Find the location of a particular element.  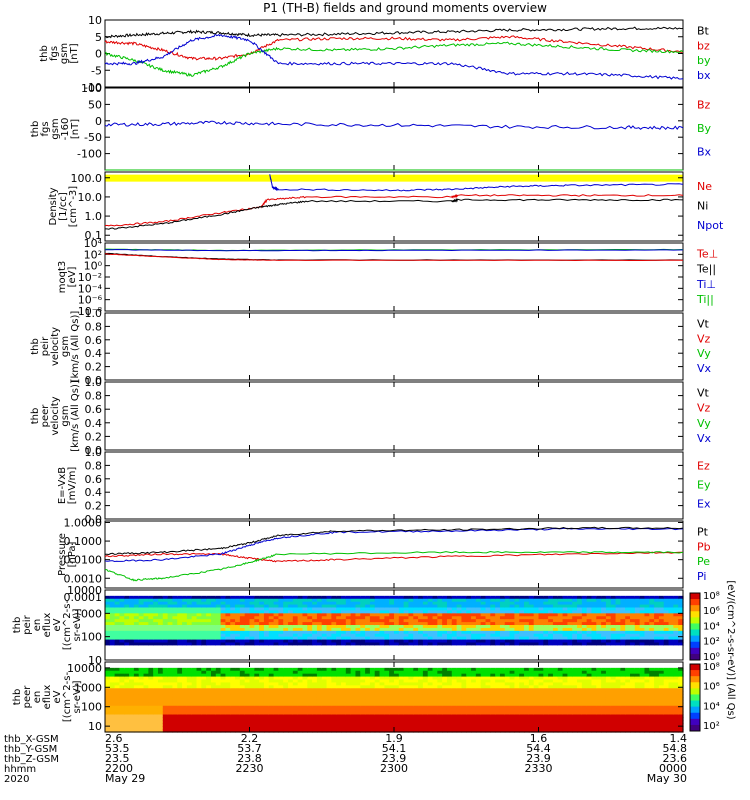

y-tick-label: 0.8 is located at coordinates (94, 396).